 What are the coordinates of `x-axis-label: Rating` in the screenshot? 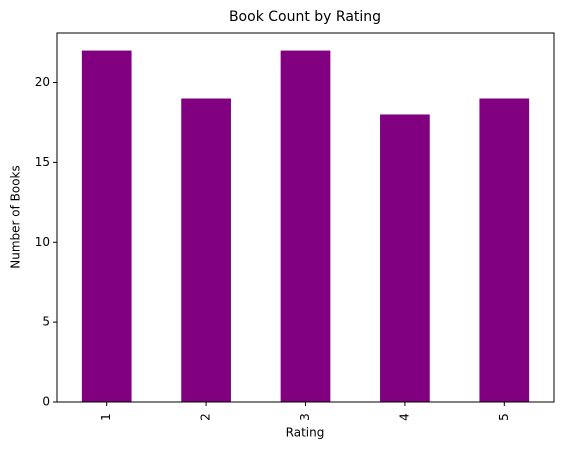 It's located at (305, 433).